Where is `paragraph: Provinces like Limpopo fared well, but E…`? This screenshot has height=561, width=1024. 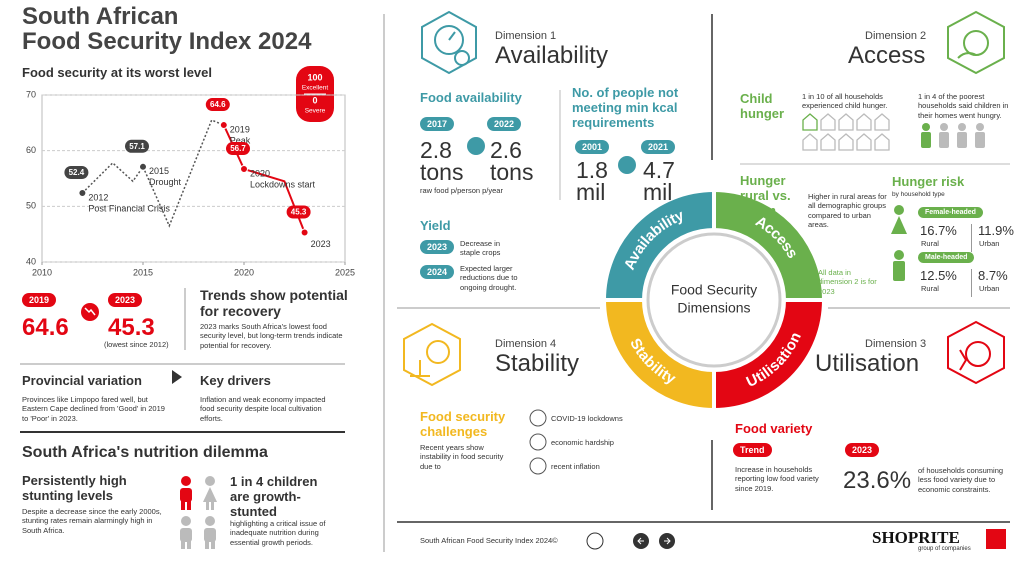 paragraph: Provinces like Limpopo fared well, but E… is located at coordinates (93, 409).